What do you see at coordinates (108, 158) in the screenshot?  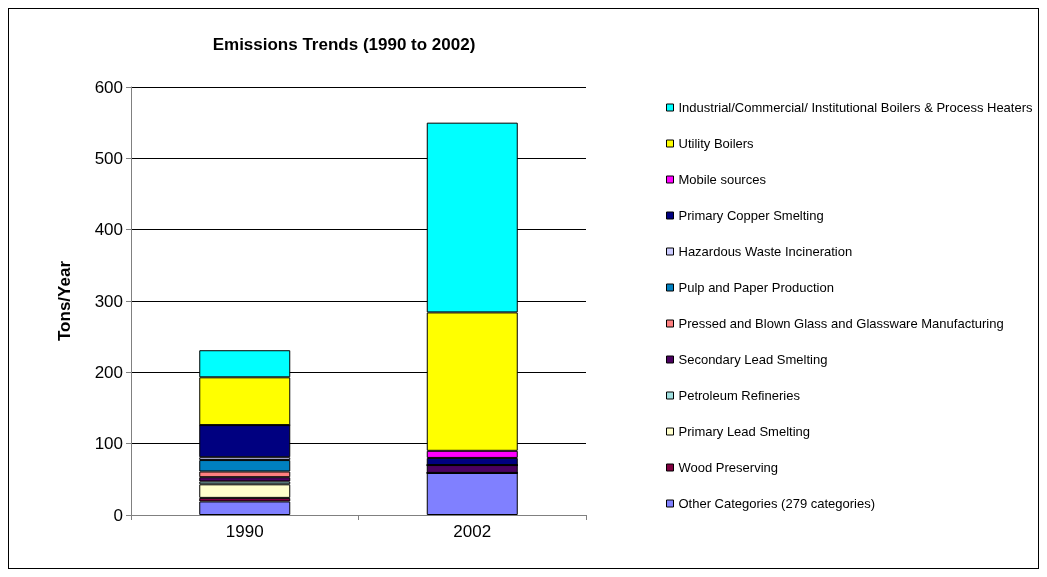 I see `y-tick-label: 500` at bounding box center [108, 158].